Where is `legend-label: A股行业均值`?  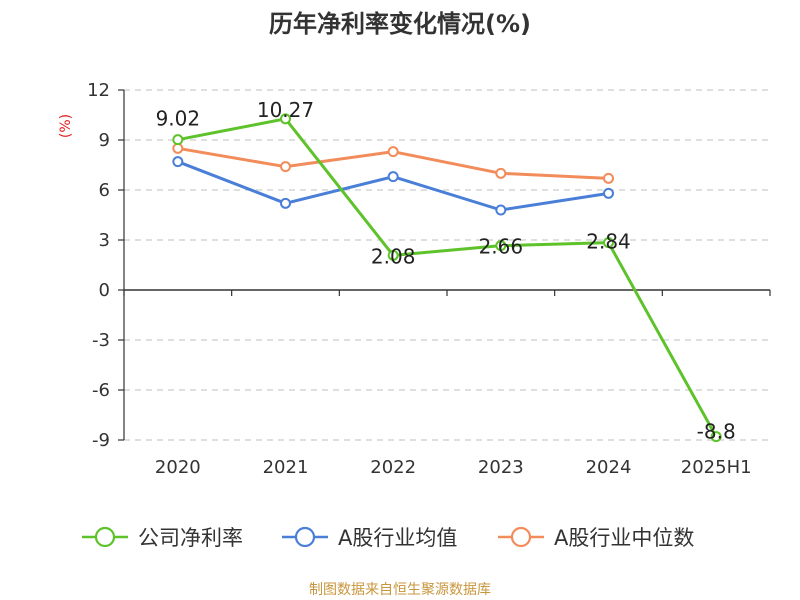 legend-label: A股行业均值 is located at coordinates (397, 538).